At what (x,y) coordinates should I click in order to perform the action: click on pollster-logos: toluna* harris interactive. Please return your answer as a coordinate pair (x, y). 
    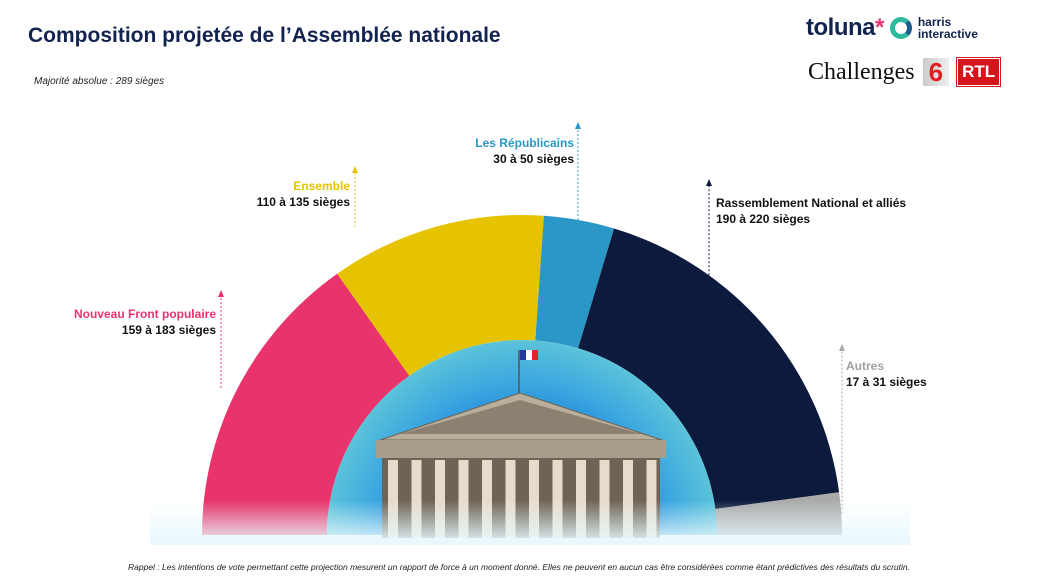
    Looking at the image, I should click on (902, 28).